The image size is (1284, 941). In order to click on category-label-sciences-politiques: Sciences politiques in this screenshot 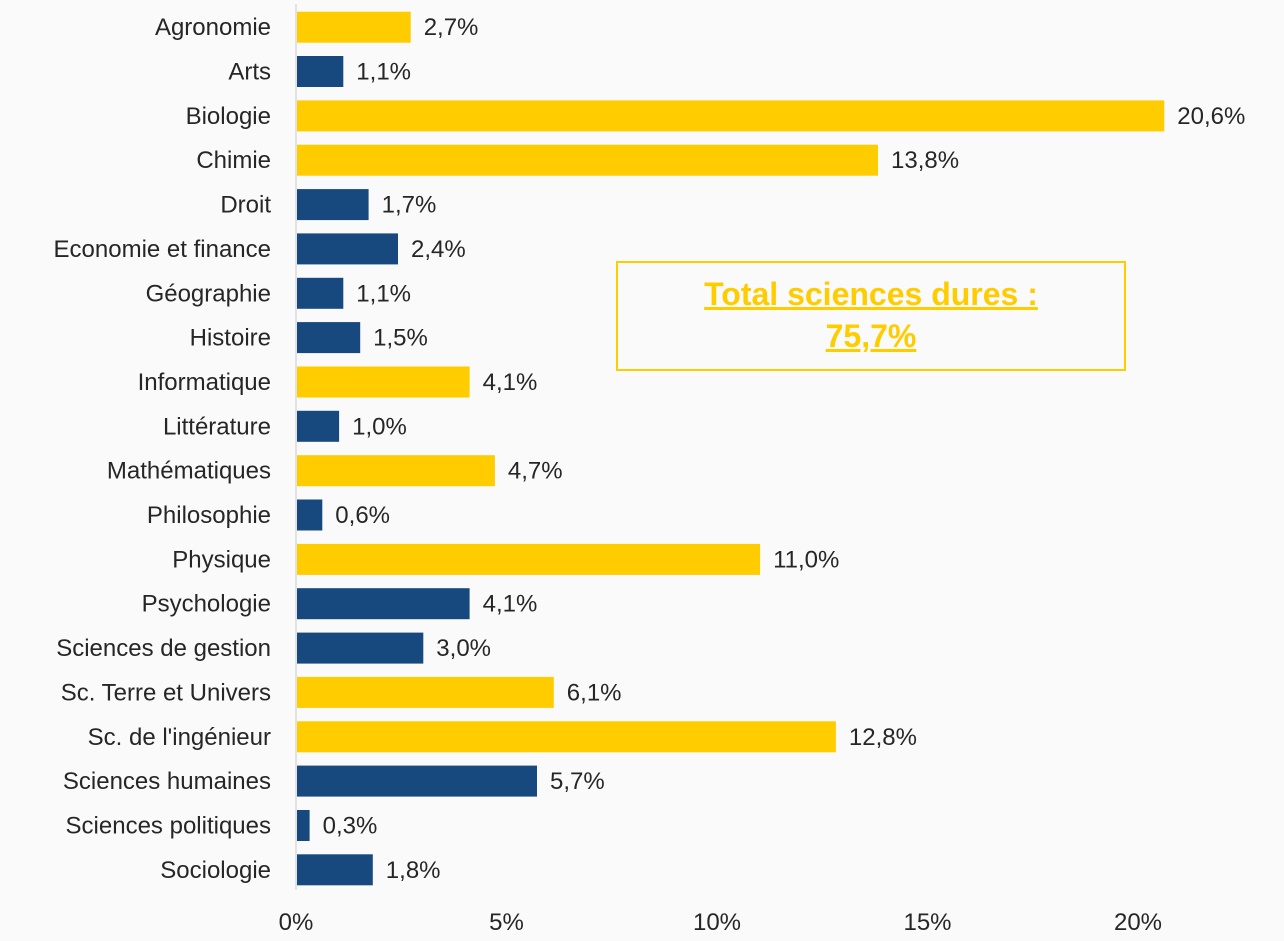, I will do `click(168, 826)`.